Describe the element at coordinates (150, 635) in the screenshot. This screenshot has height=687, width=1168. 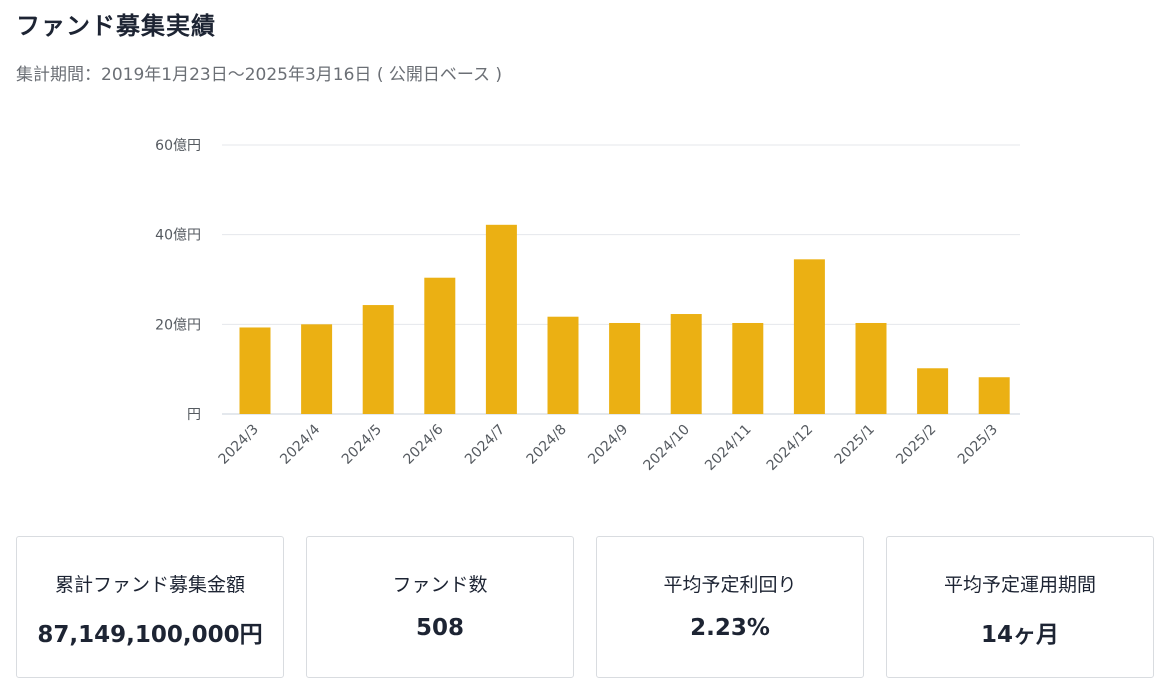
I see `stat-value-total-amount: 87,149,100,000円` at that location.